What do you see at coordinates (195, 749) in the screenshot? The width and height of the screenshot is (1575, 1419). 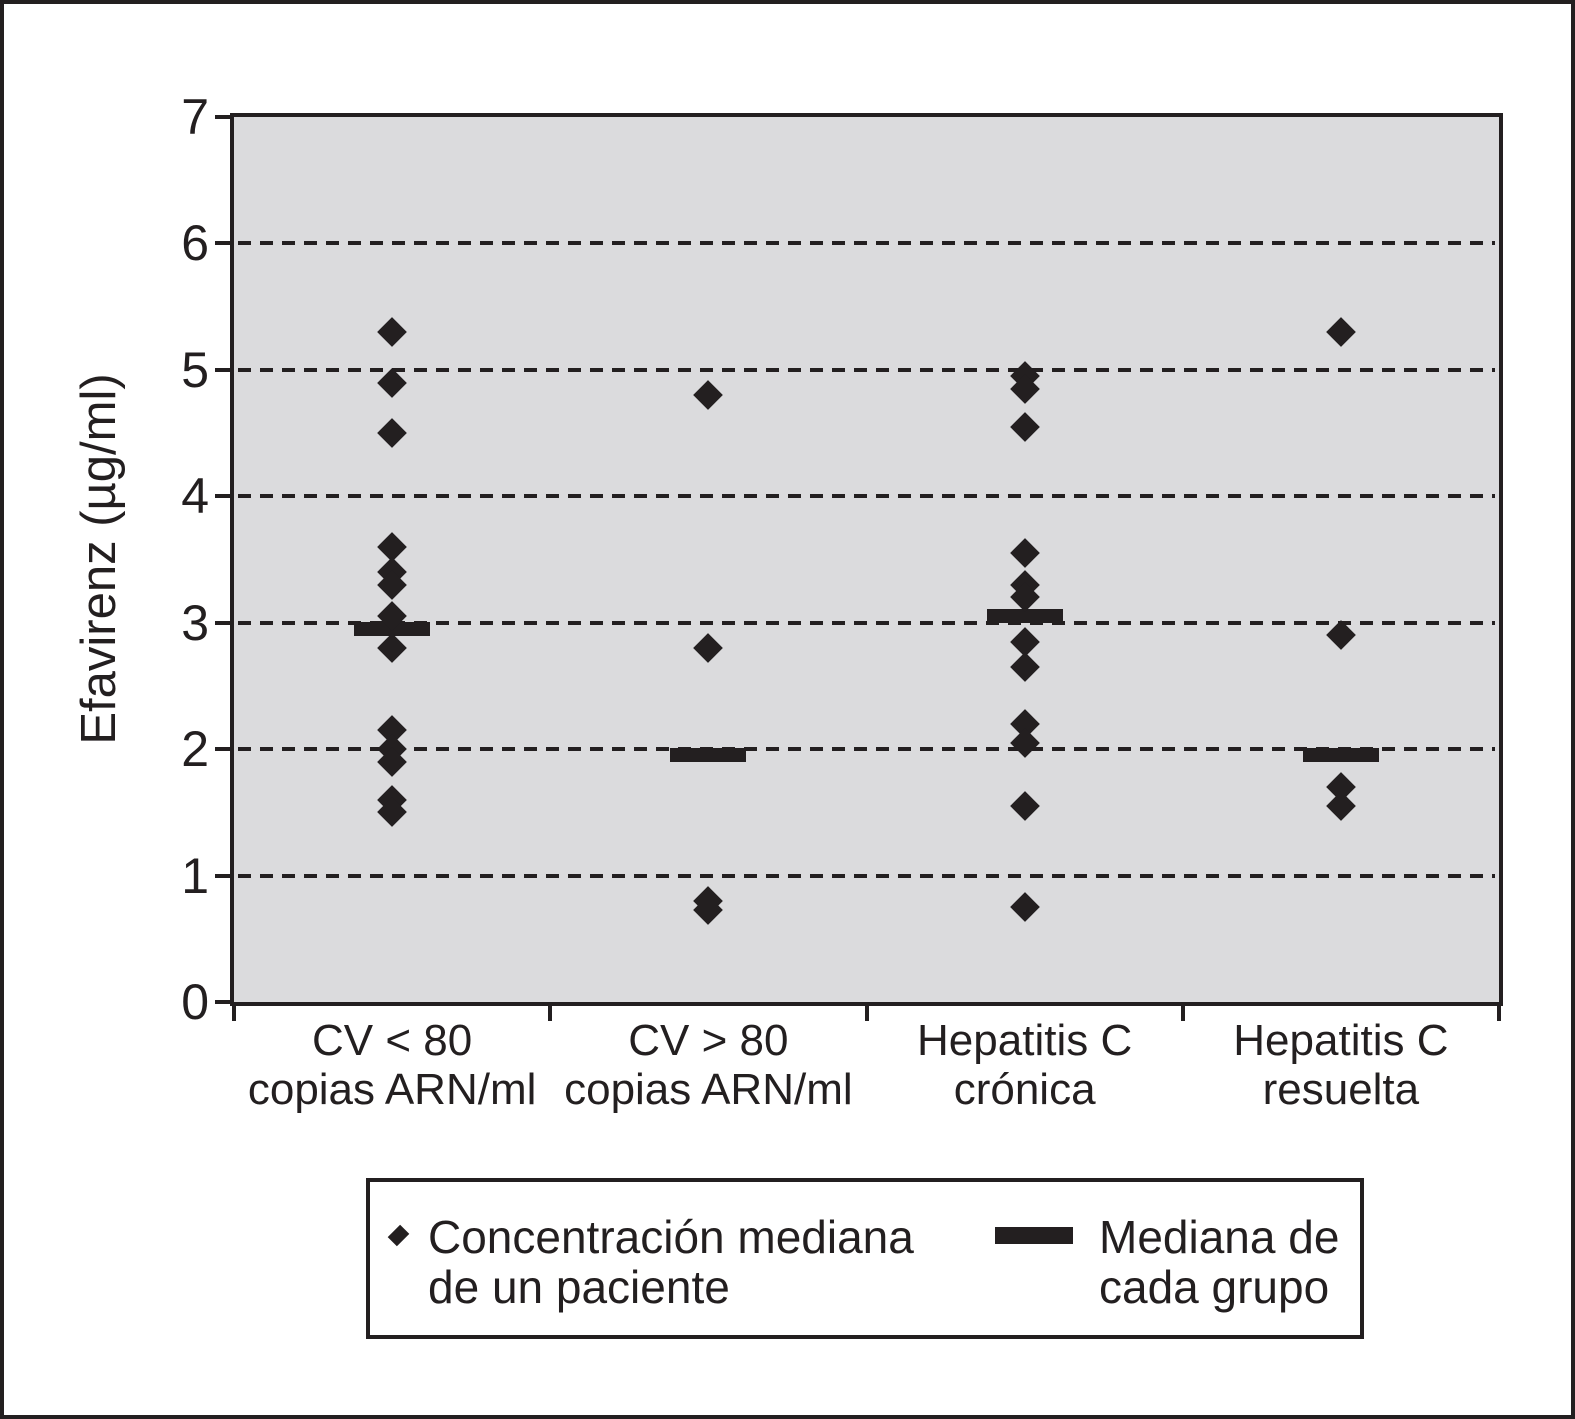 I see `y-tick-label: 2` at bounding box center [195, 749].